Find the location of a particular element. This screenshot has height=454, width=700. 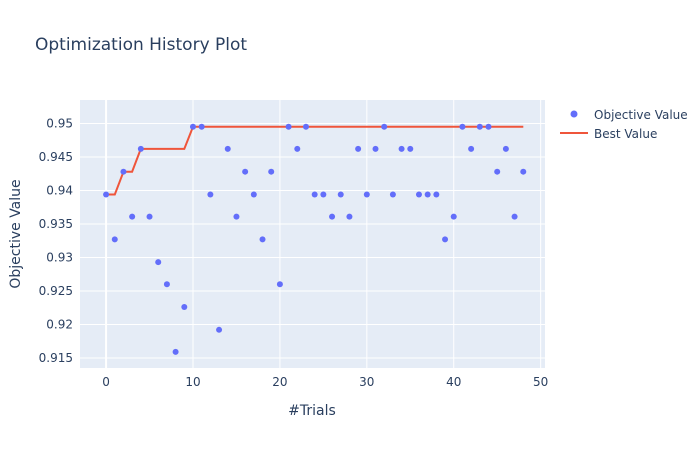

y-tick-label: 0.935 is located at coordinates (56, 224).